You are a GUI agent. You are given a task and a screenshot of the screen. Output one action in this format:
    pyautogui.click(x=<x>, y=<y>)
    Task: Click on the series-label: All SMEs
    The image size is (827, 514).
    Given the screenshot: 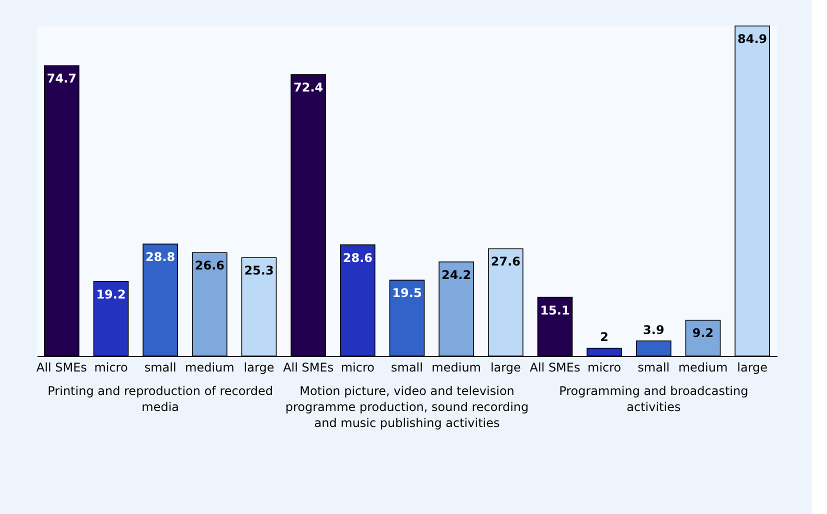 What is the action you would take?
    pyautogui.click(x=61, y=367)
    